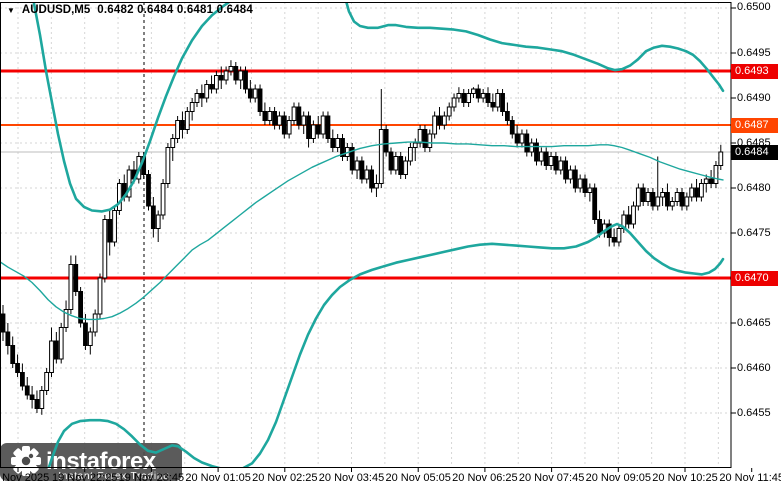 Image resolution: width=781 pixels, height=489 pixels. I want to click on price-axis-label: 0.6475, so click(754, 232).